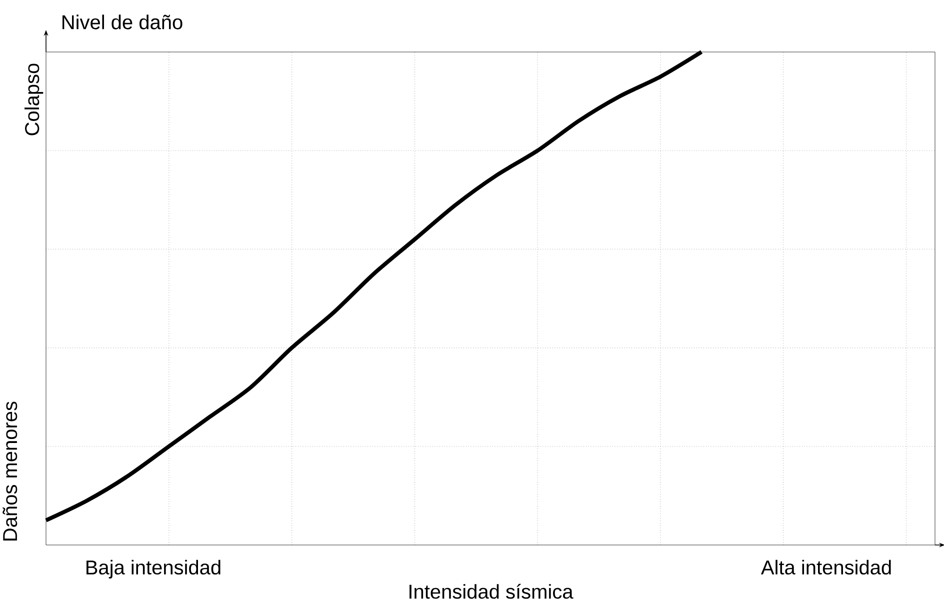 The image size is (944, 607). Describe the element at coordinates (153, 569) in the screenshot. I see `text: Baja intensidad` at that location.